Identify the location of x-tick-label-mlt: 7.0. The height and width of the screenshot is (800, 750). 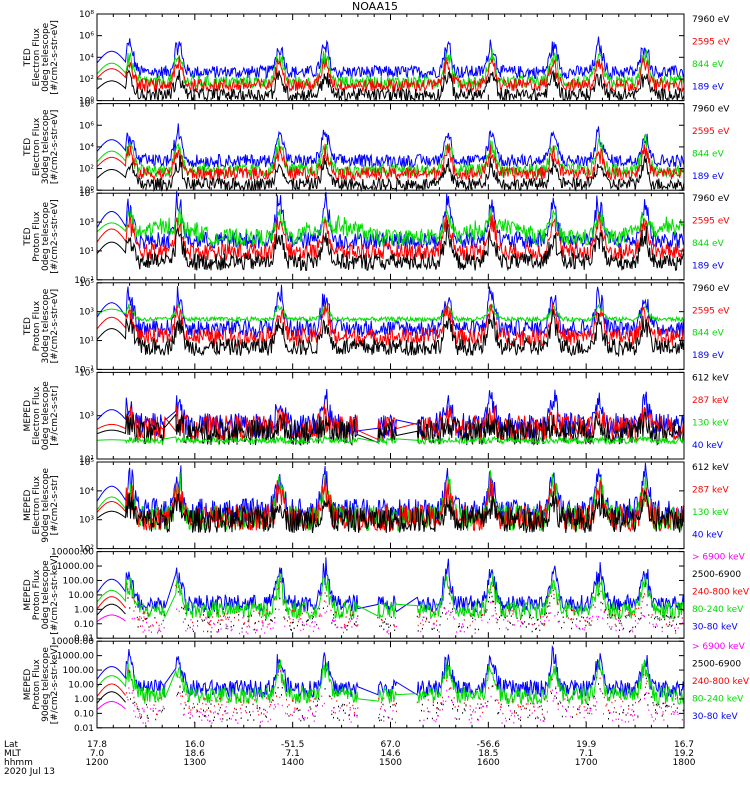
(97, 754).